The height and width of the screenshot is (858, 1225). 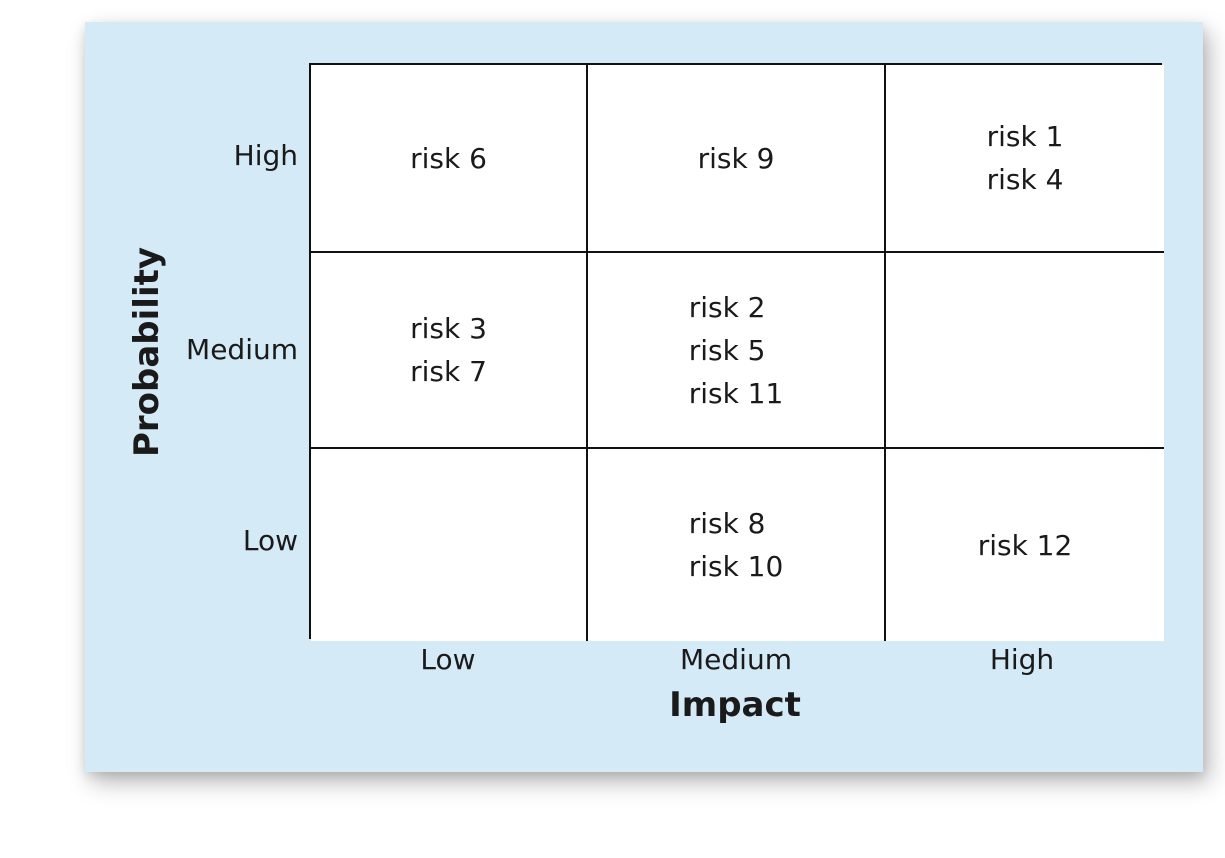 What do you see at coordinates (448, 371) in the screenshot?
I see `risk-item: risk 7` at bounding box center [448, 371].